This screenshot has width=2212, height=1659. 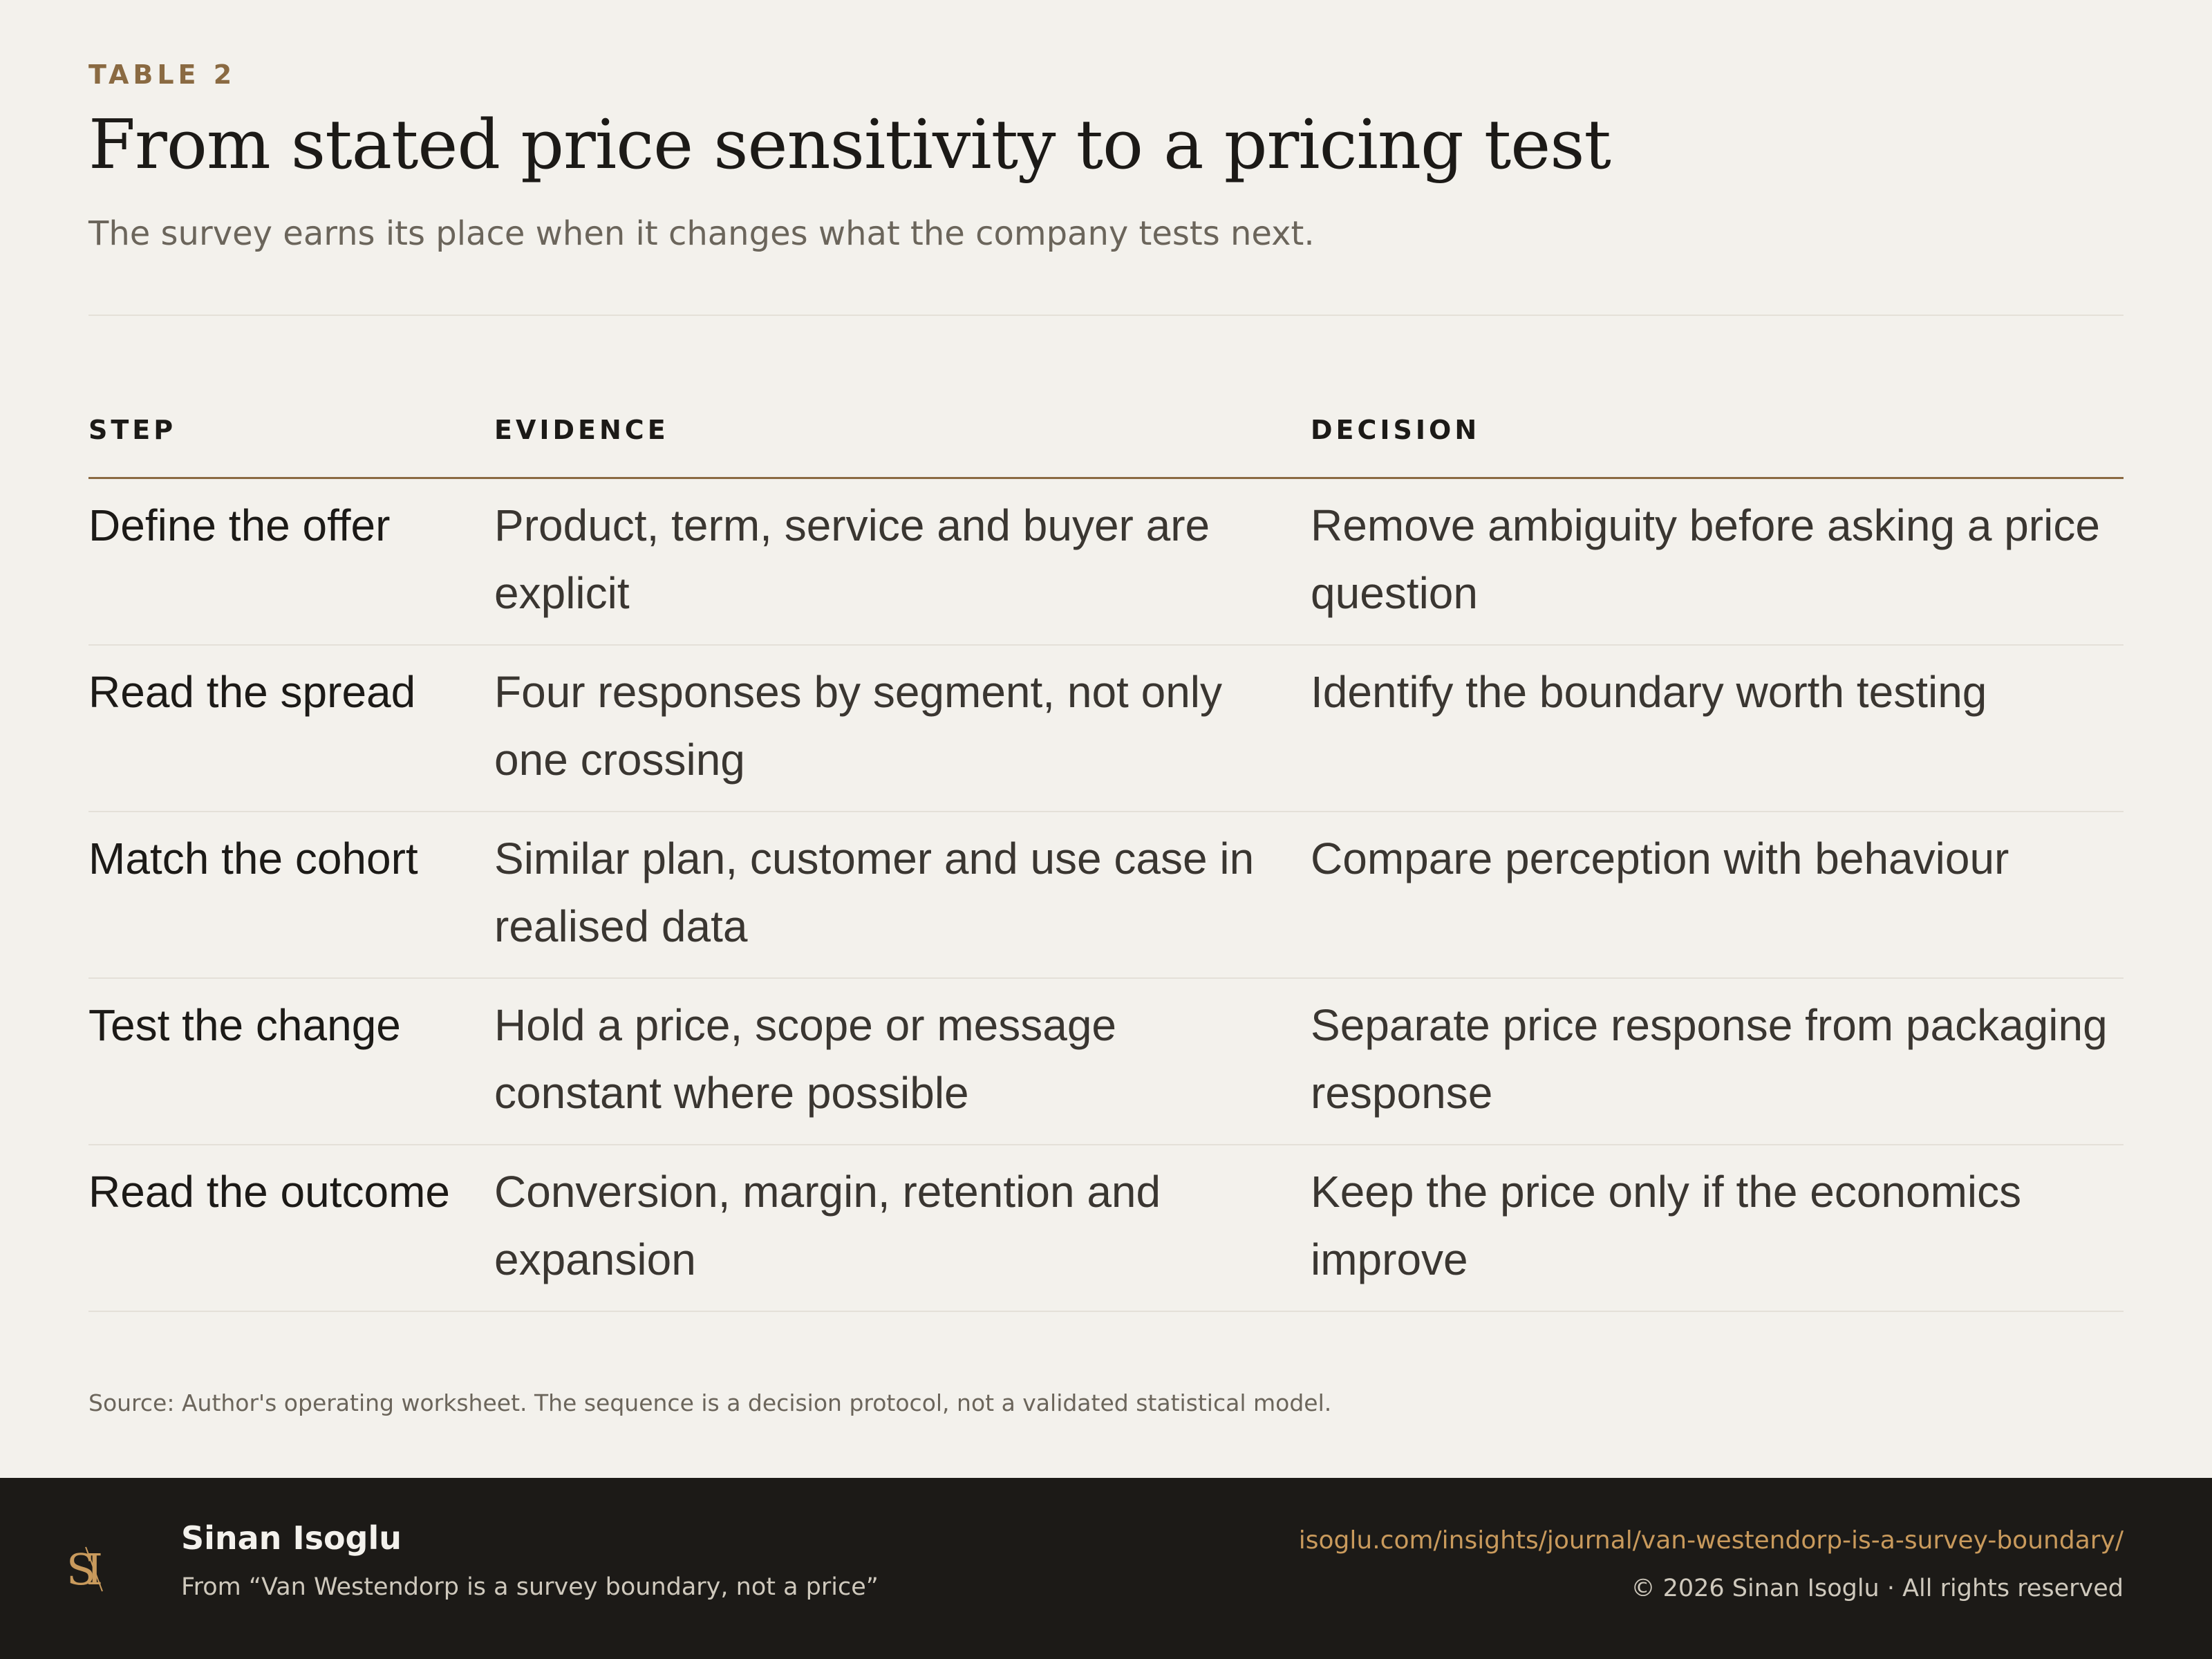 I want to click on table-header: STEP EVIDENCE DECISION, so click(x=1106, y=443).